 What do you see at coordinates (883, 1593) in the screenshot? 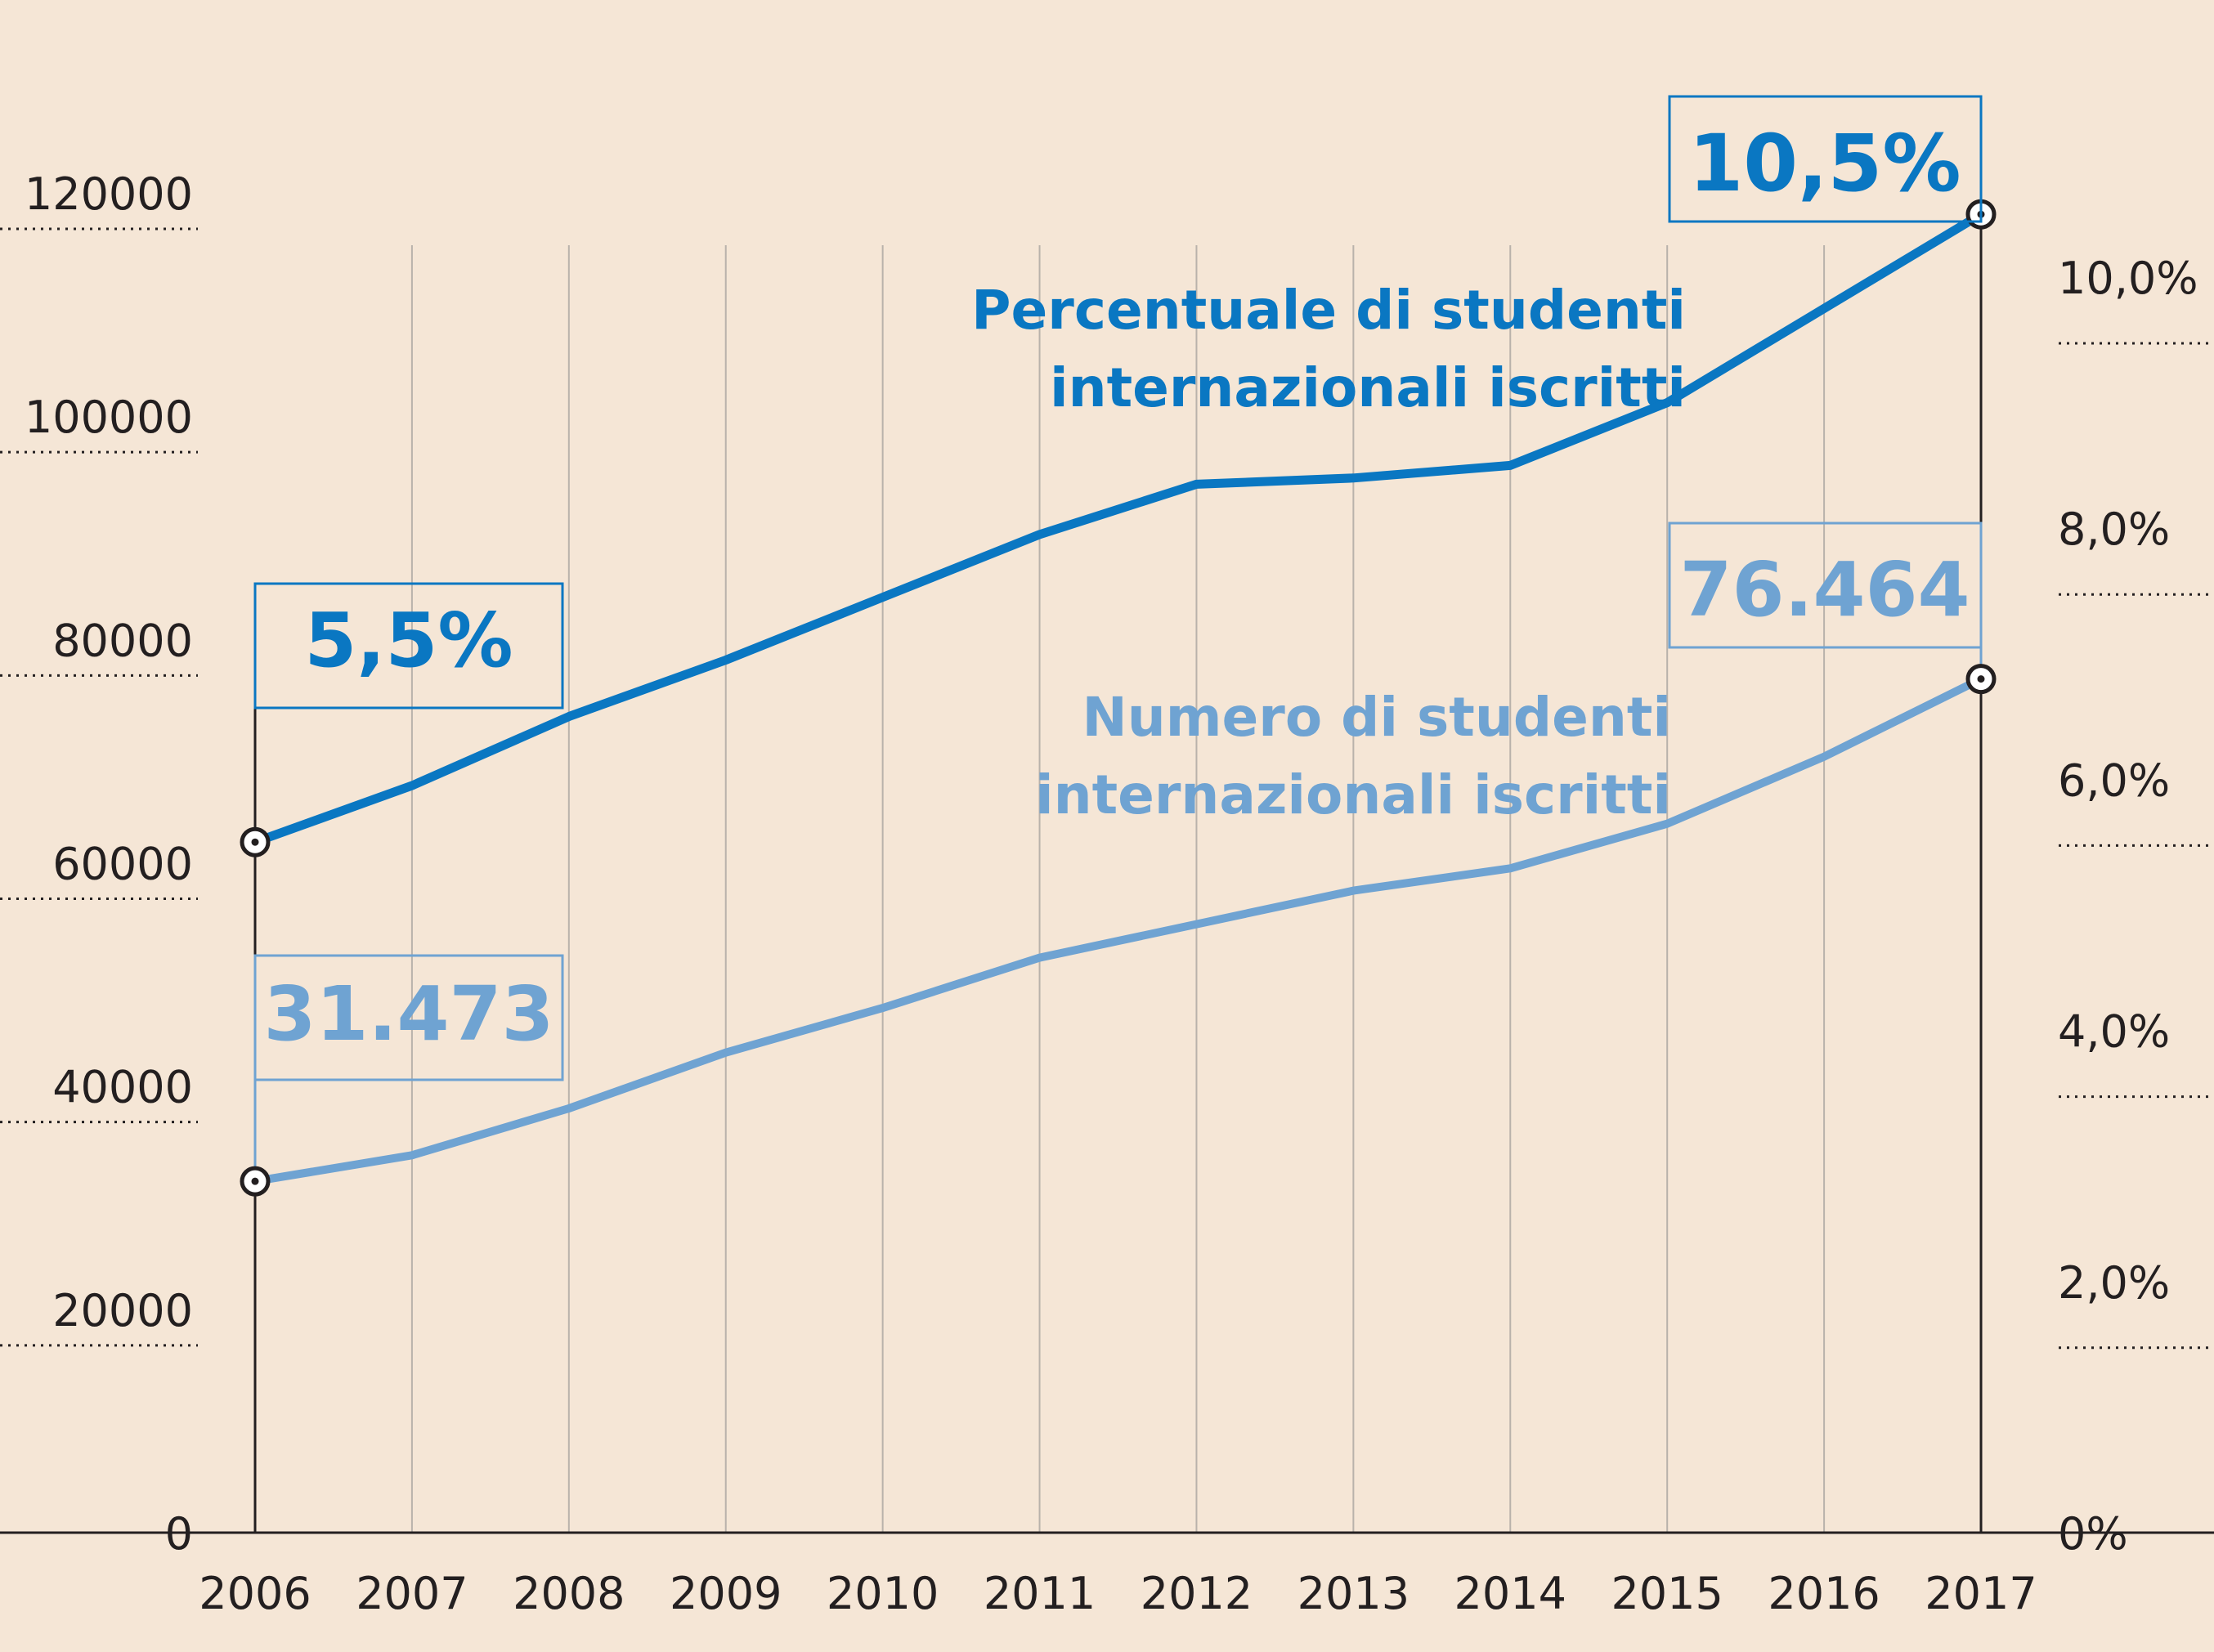
I see `x-tick-label-2010: 2010` at bounding box center [883, 1593].